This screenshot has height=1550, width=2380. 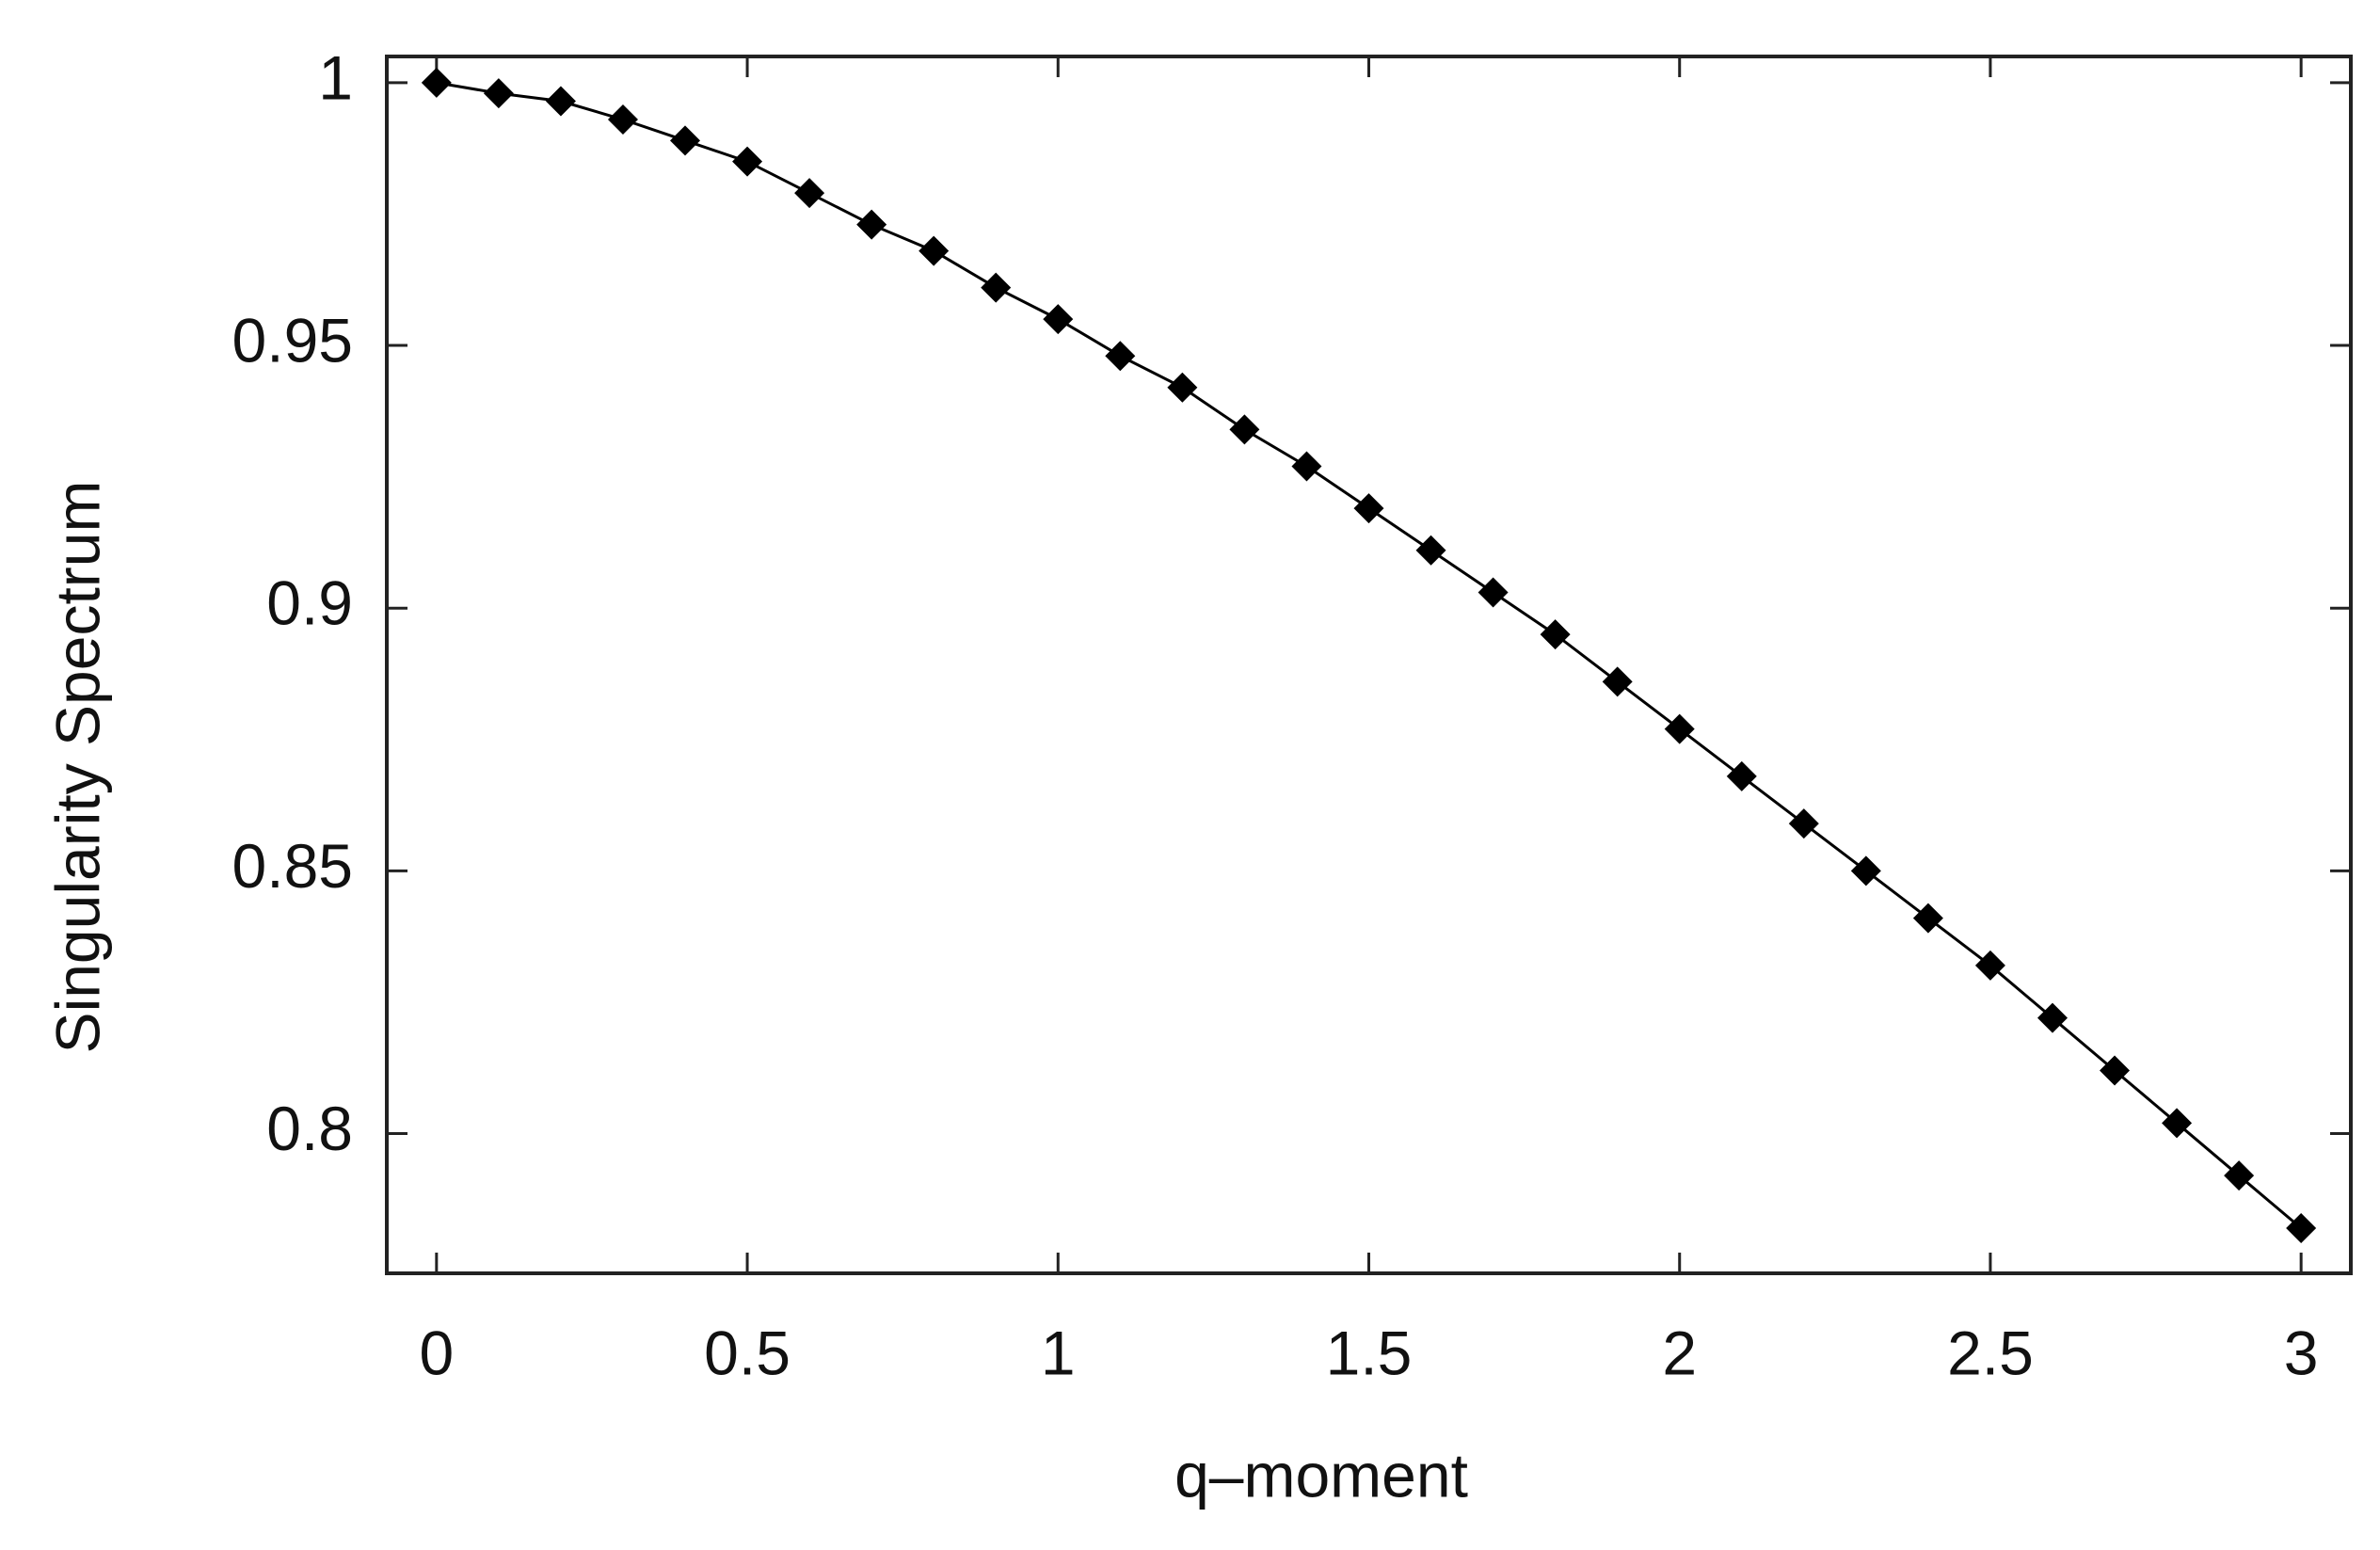 What do you see at coordinates (747, 1352) in the screenshot?
I see `x-tick-label: 0.5` at bounding box center [747, 1352].